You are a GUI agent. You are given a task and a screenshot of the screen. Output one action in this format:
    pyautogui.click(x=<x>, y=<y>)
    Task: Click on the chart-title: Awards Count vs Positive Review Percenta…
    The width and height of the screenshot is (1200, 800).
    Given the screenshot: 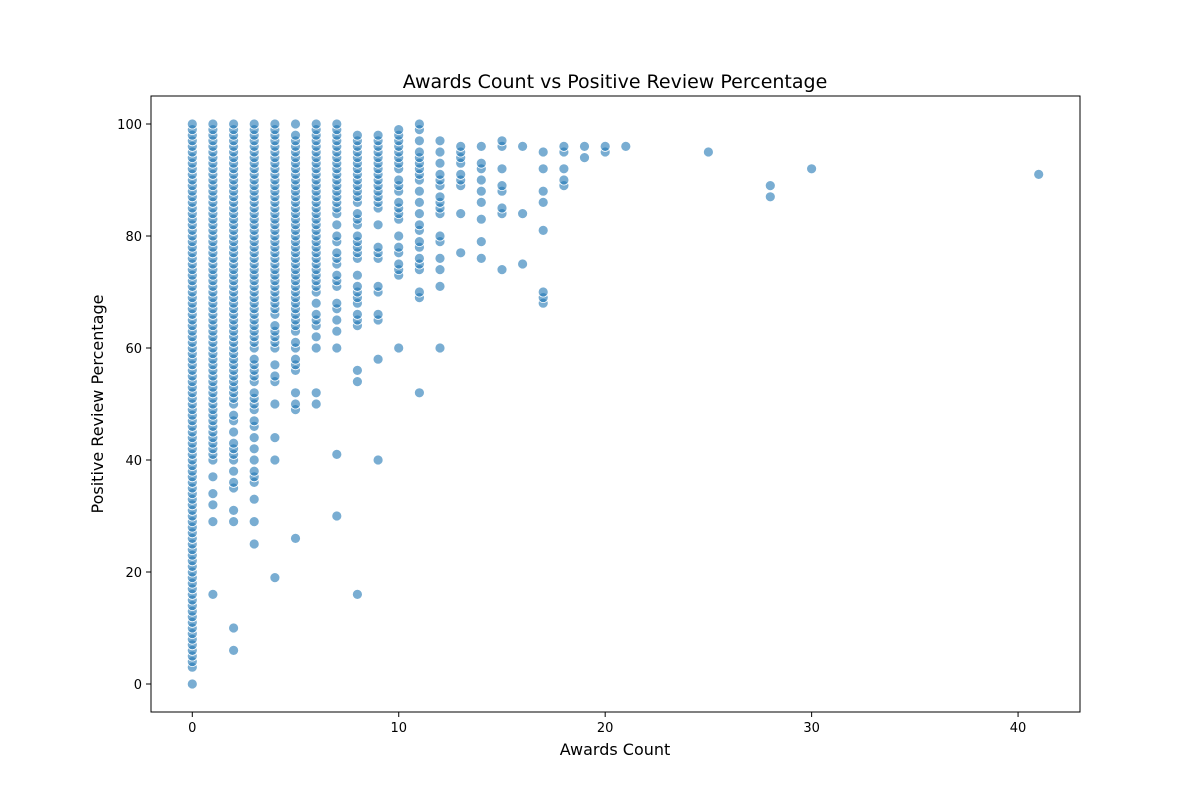 What is the action you would take?
    pyautogui.click(x=615, y=82)
    